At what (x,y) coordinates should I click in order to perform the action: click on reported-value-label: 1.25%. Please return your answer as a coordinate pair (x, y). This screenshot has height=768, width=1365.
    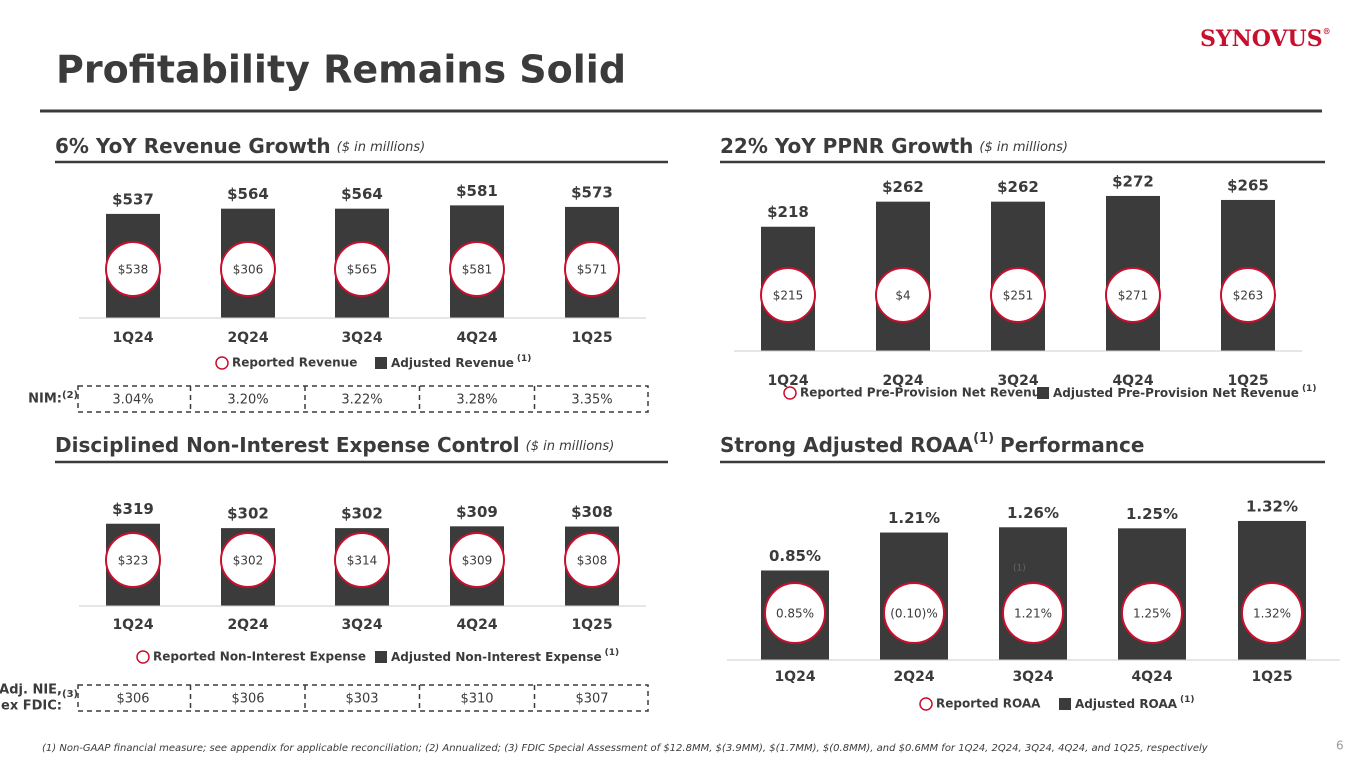
    Looking at the image, I should click on (1152, 614).